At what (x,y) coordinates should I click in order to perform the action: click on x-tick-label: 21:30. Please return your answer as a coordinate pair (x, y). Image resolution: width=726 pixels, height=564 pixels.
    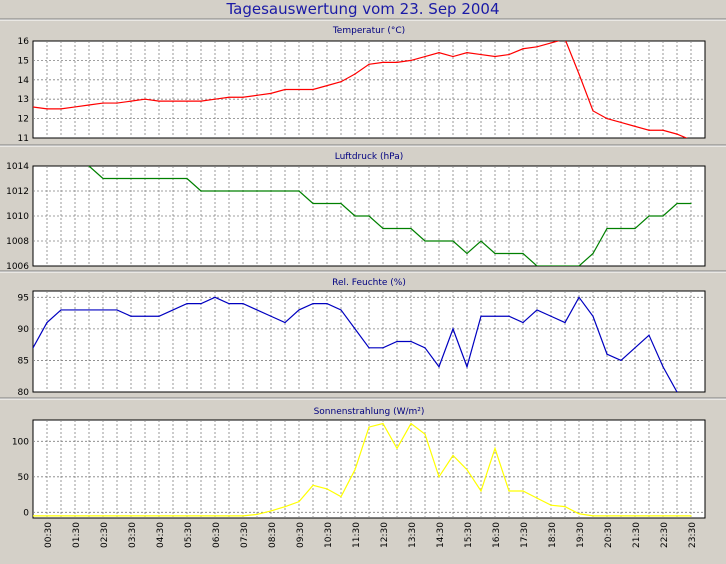
    Looking at the image, I should click on (637, 535).